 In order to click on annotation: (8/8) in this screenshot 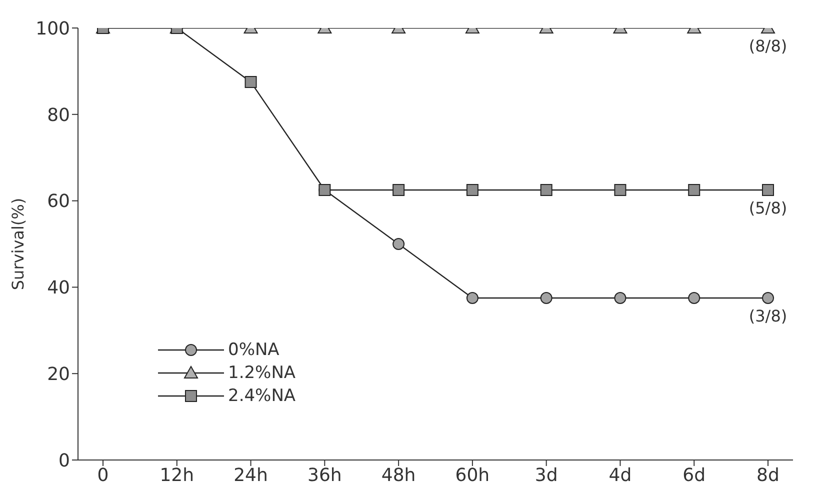, I will do `click(768, 46)`.